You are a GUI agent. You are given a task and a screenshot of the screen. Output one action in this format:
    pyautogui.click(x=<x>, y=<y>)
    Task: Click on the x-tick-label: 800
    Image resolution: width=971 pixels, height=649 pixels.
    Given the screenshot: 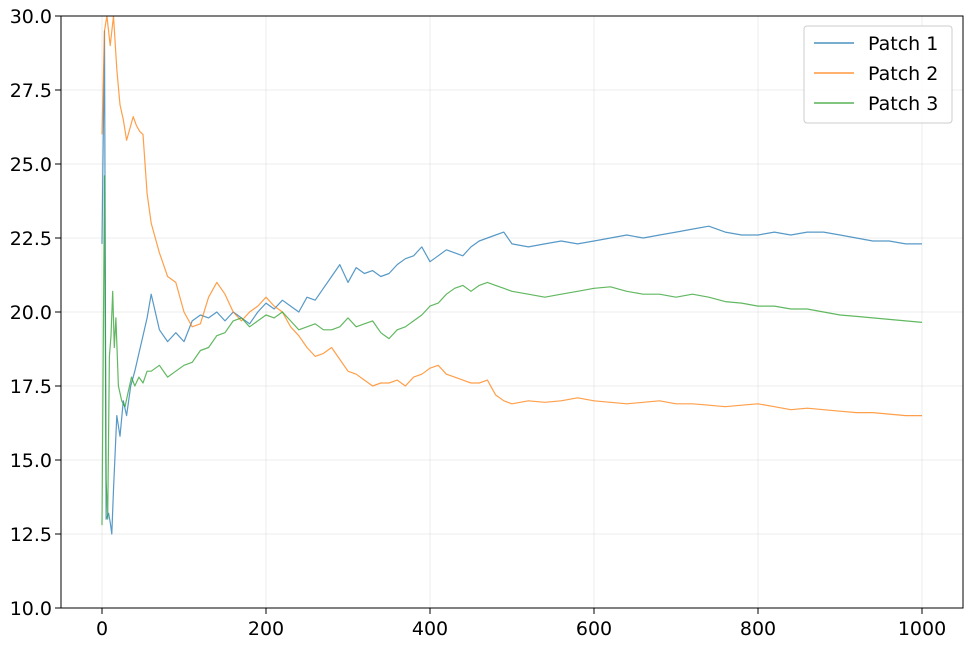 What is the action you would take?
    pyautogui.click(x=758, y=629)
    